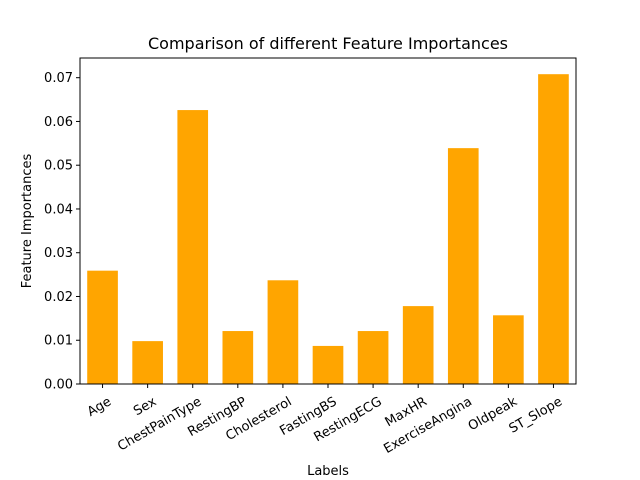 The height and width of the screenshot is (480, 640). I want to click on x-tick-label: Age, so click(99, 407).